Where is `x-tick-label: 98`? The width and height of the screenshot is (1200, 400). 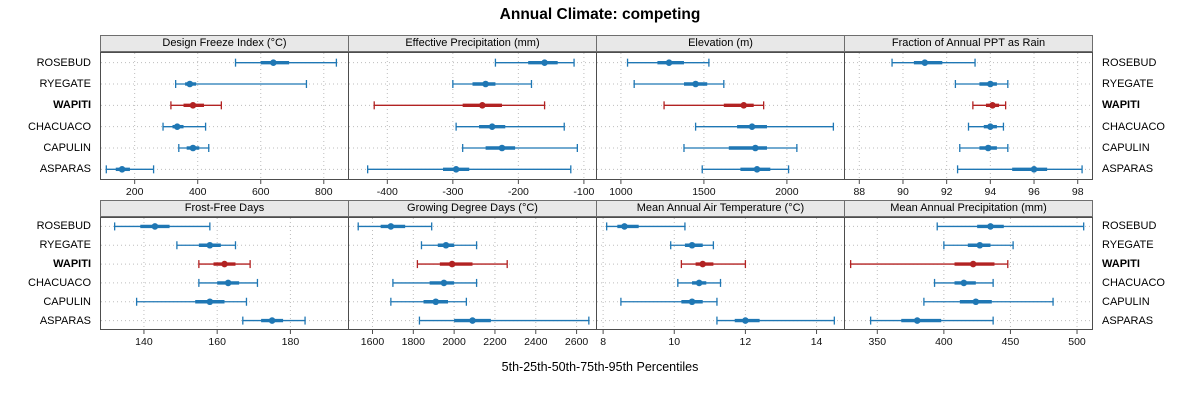
x-tick-label: 98 is located at coordinates (1078, 192).